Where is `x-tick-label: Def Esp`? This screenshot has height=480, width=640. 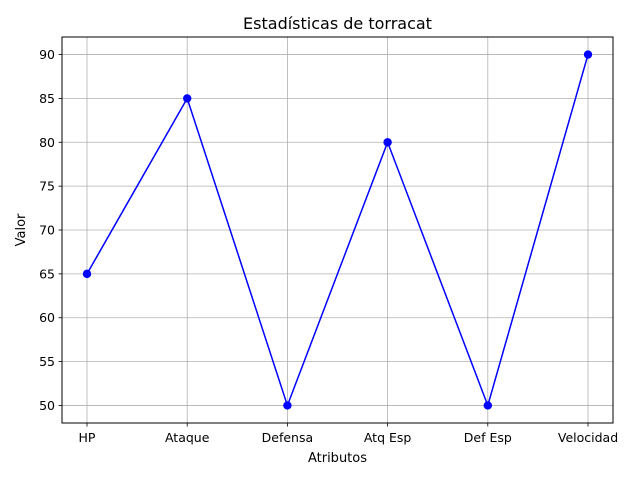 x-tick-label: Def Esp is located at coordinates (488, 437).